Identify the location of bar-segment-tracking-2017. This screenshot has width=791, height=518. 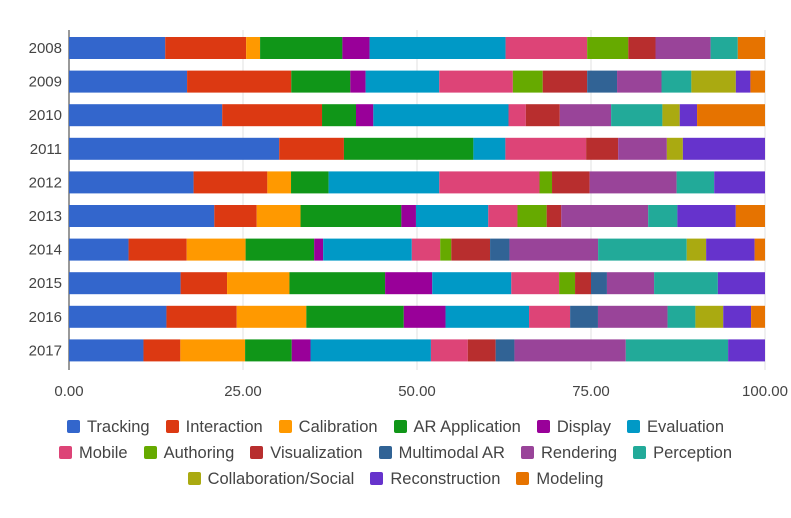
(106, 350).